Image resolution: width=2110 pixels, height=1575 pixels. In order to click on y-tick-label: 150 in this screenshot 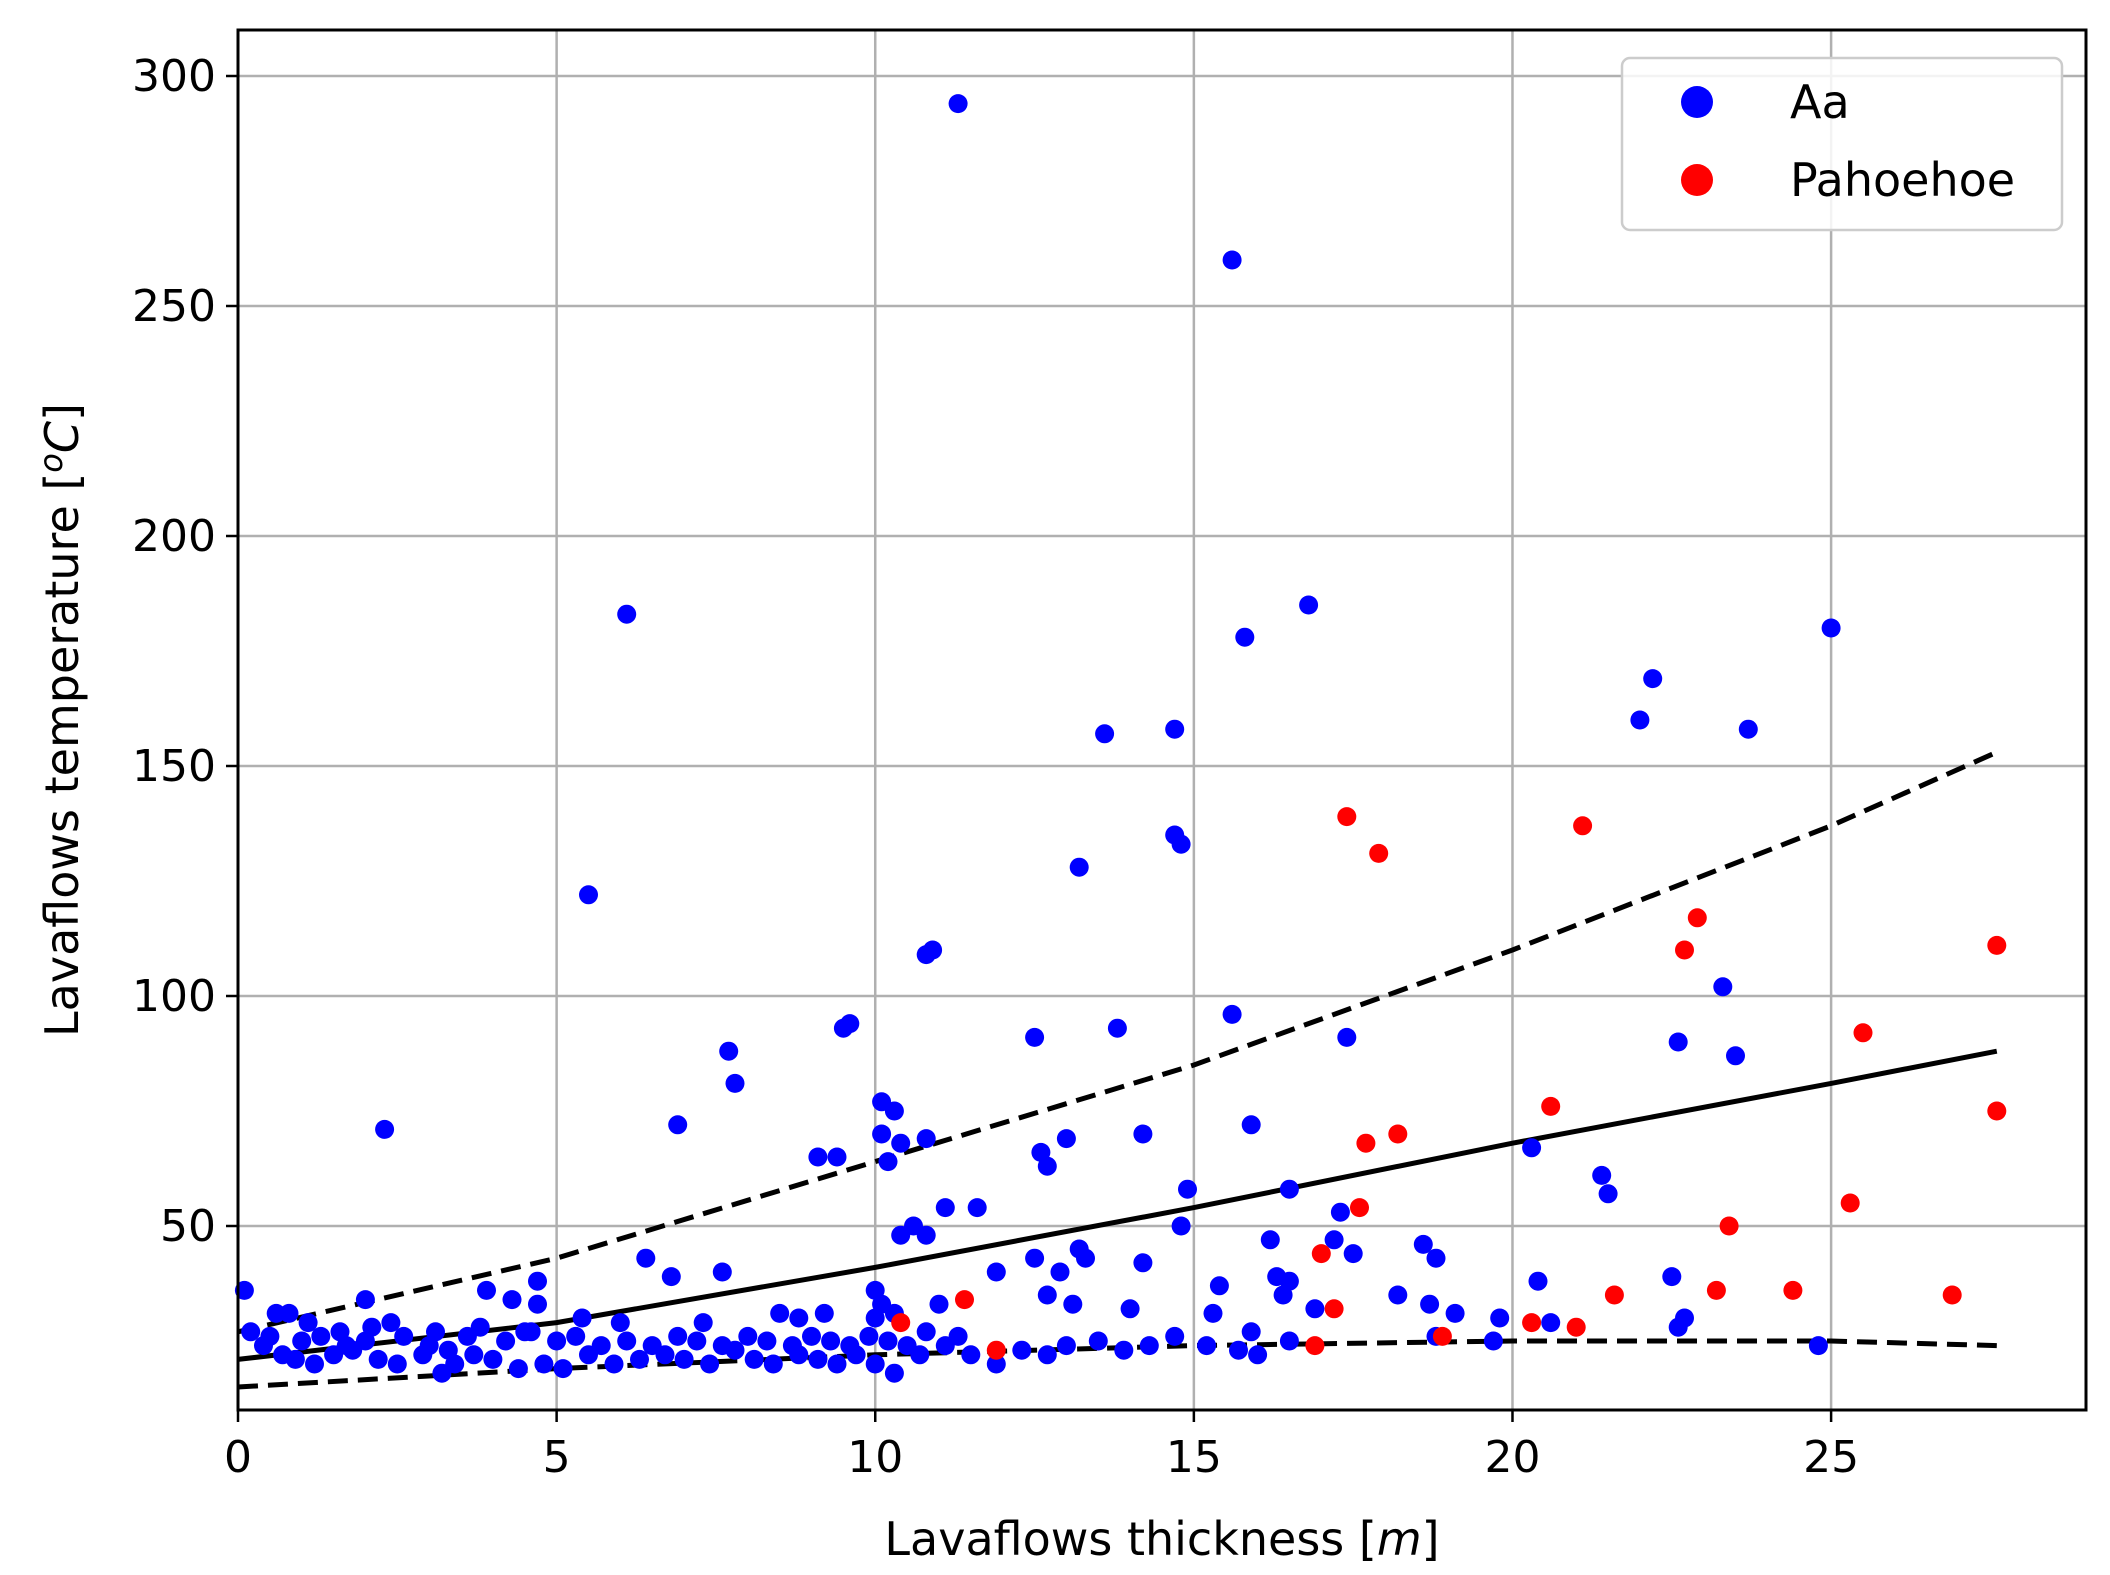, I will do `click(174, 766)`.